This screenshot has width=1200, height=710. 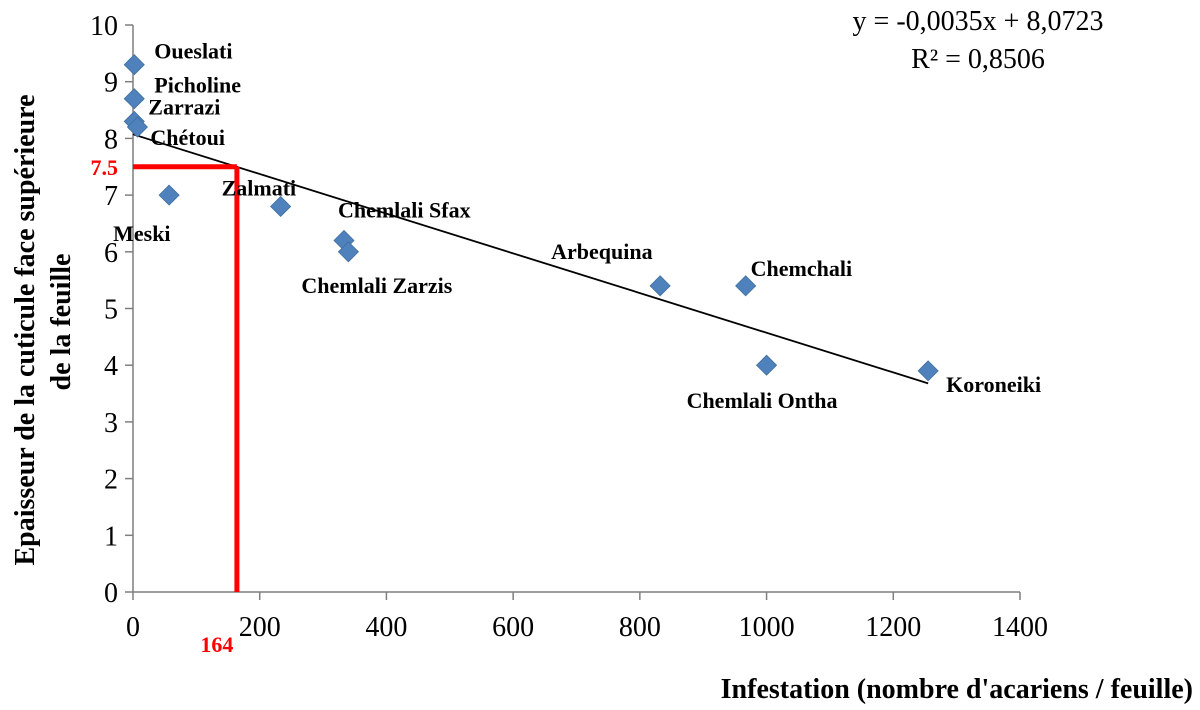 I want to click on y-tick-label: 9, so click(x=111, y=83).